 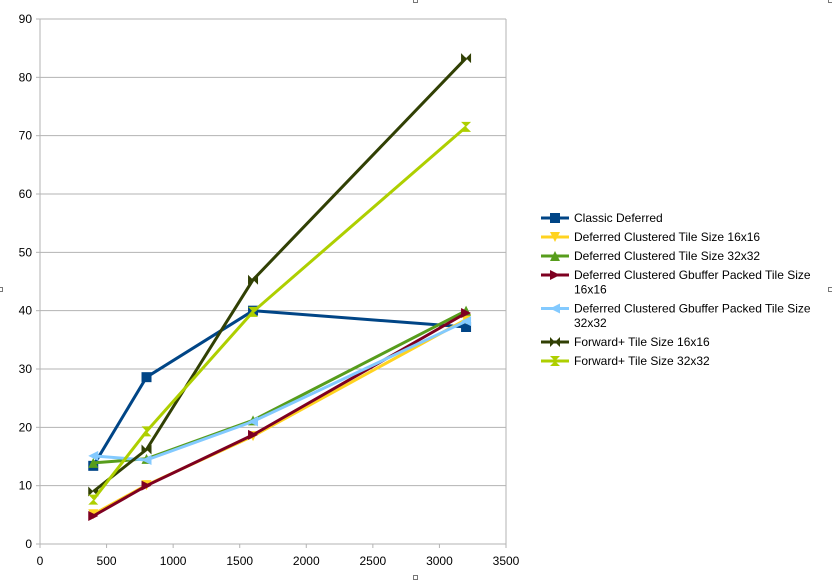 What do you see at coordinates (26, 136) in the screenshot?
I see `y-tick-label: 70` at bounding box center [26, 136].